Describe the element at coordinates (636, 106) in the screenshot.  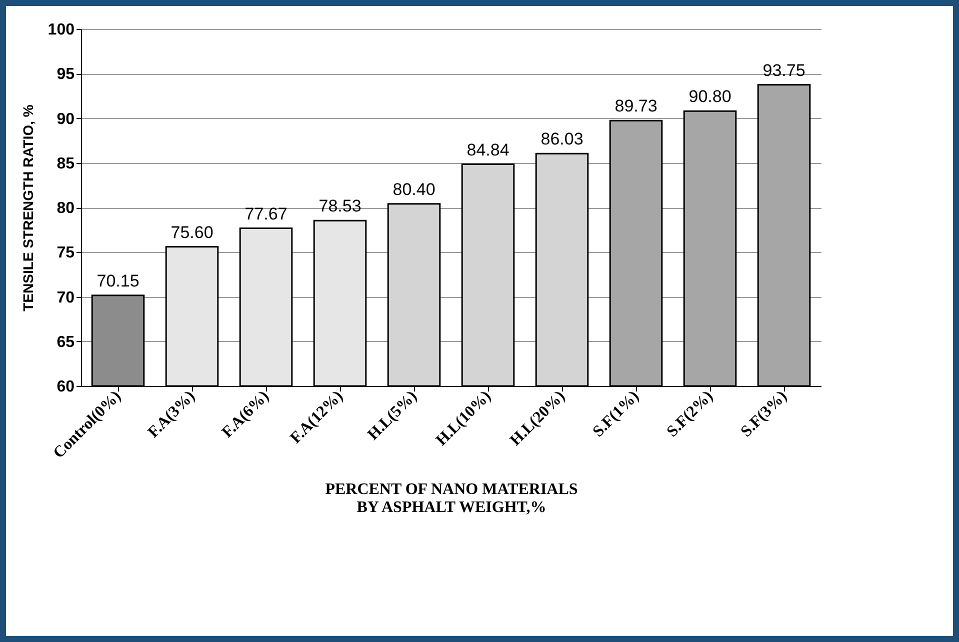
I see `data-label: 89.73` at that location.